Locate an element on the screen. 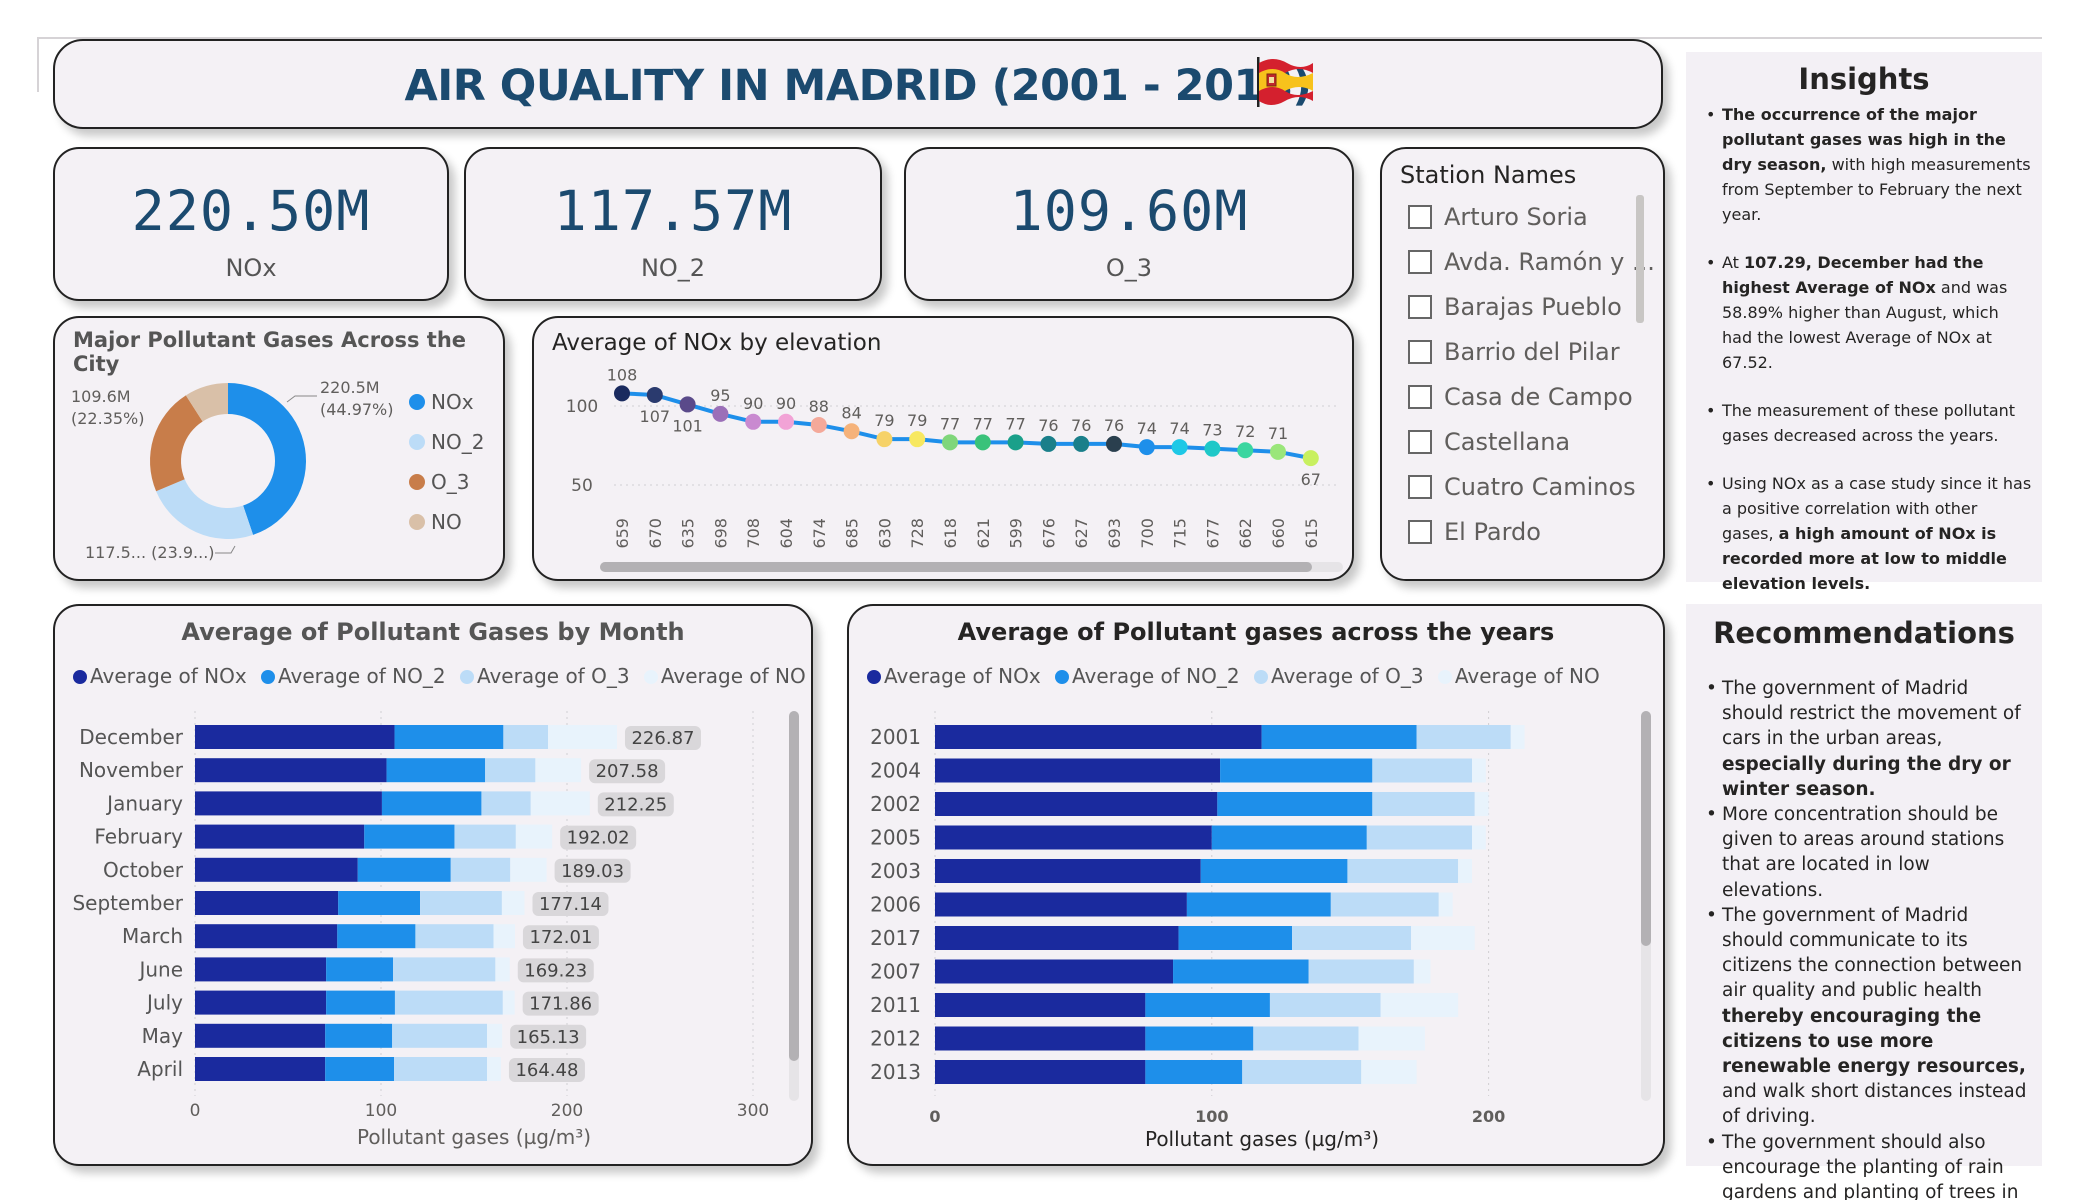  legend-label: O_3 is located at coordinates (450, 482).